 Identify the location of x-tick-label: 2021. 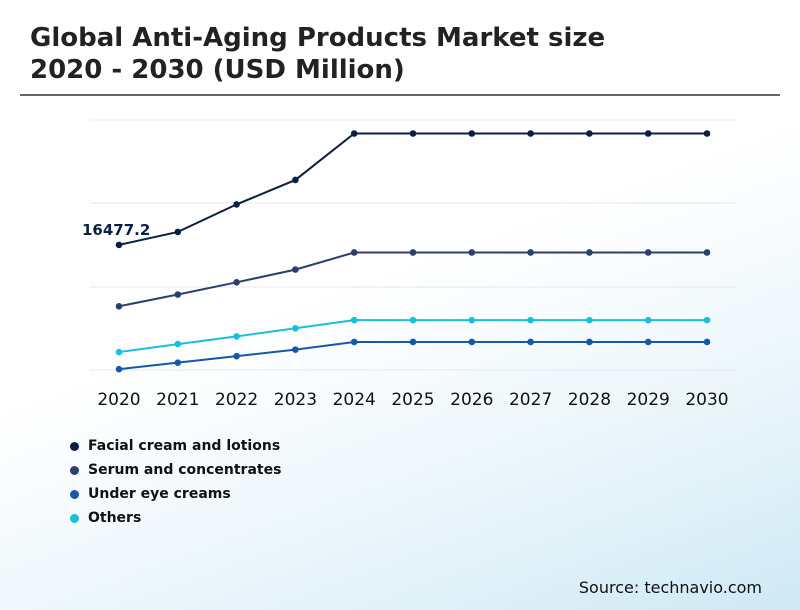
(177, 400).